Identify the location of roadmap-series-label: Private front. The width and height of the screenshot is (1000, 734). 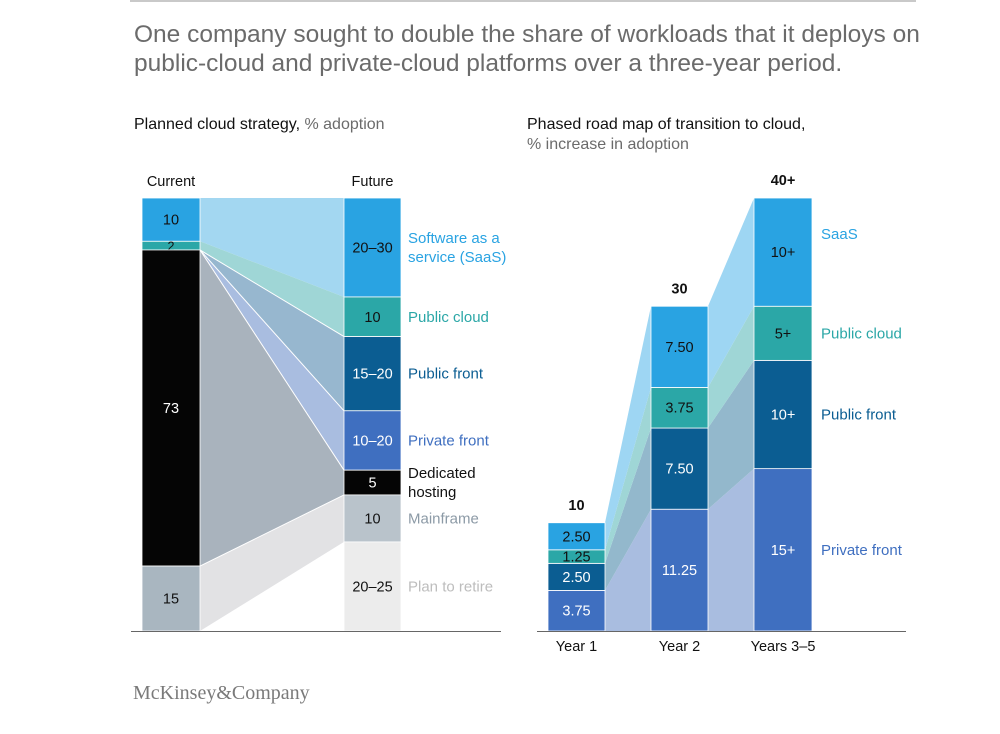
(862, 550).